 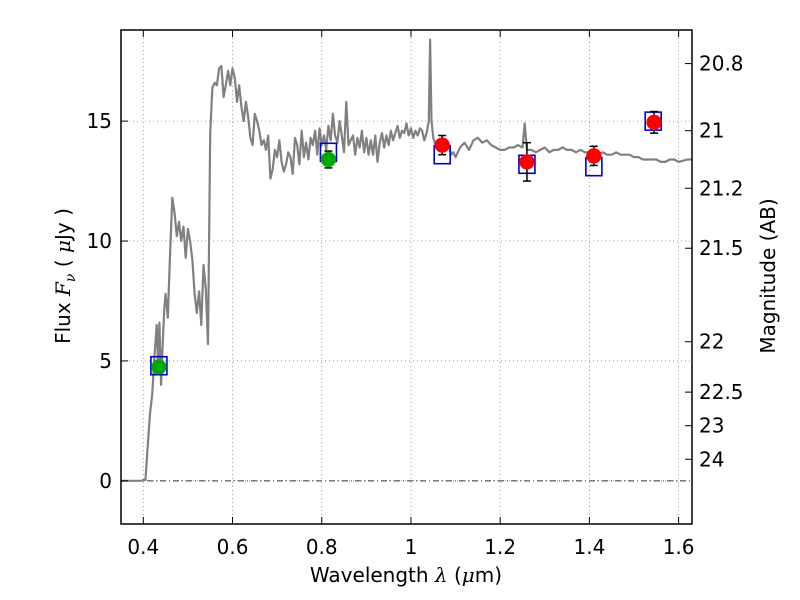 What do you see at coordinates (589, 547) in the screenshot?
I see `x-tick-label-5: 1.4` at bounding box center [589, 547].